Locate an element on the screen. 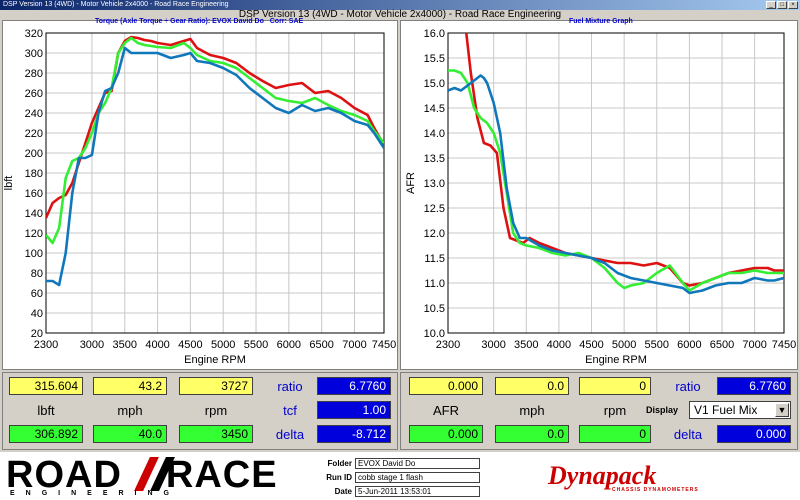 The width and height of the screenshot is (800, 500). delta-label: delta is located at coordinates (290, 434).